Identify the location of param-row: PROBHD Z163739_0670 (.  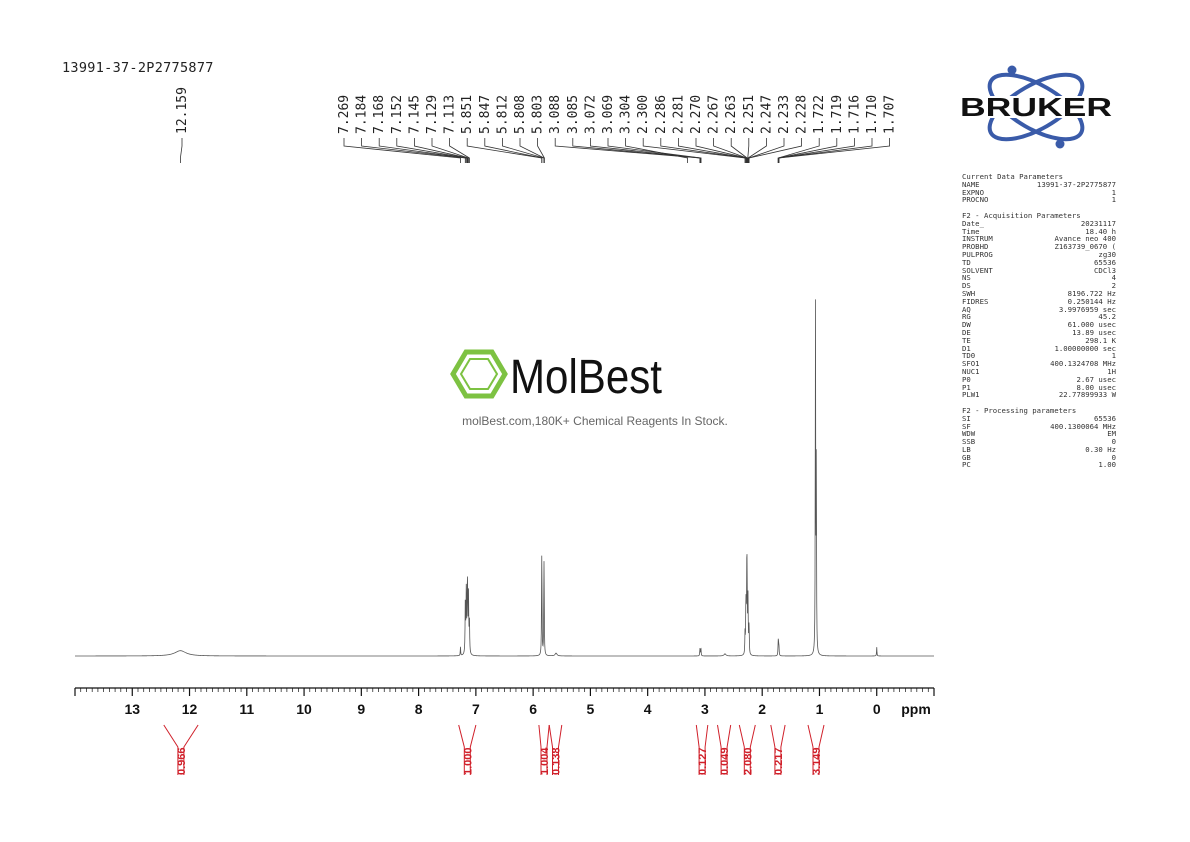
(1039, 247).